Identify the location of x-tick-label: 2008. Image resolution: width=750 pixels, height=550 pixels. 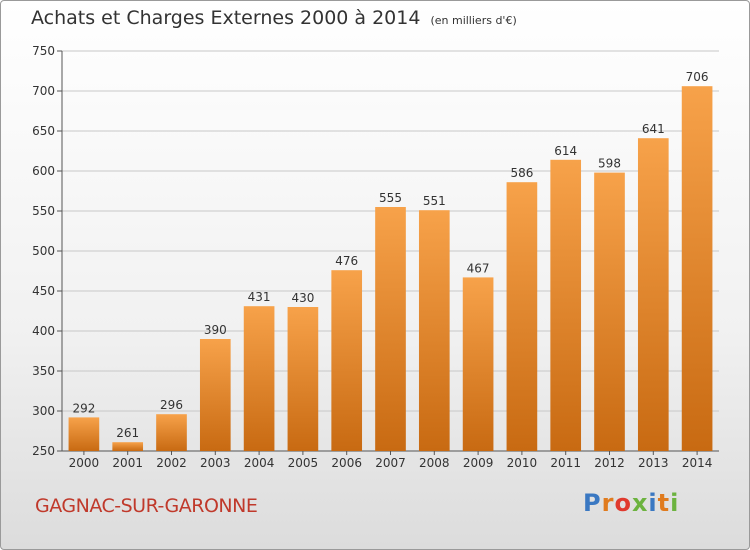
(434, 463).